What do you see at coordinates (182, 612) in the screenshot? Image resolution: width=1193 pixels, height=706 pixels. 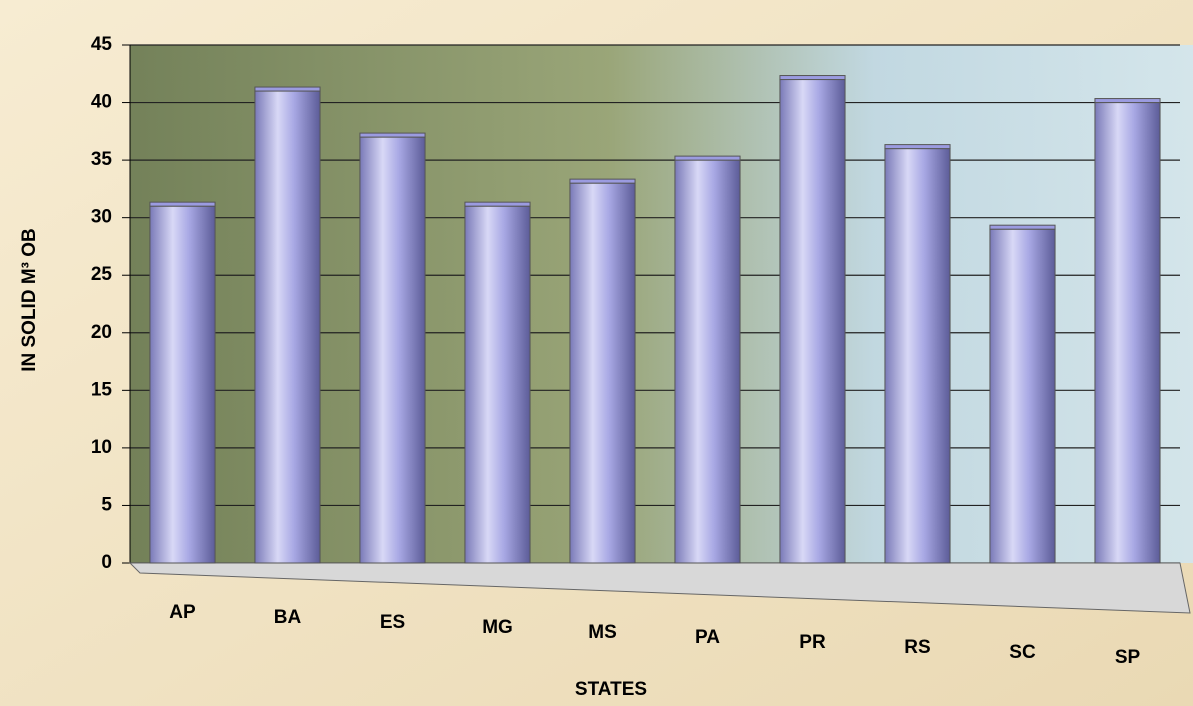 I see `x-tick-label: AP` at bounding box center [182, 612].